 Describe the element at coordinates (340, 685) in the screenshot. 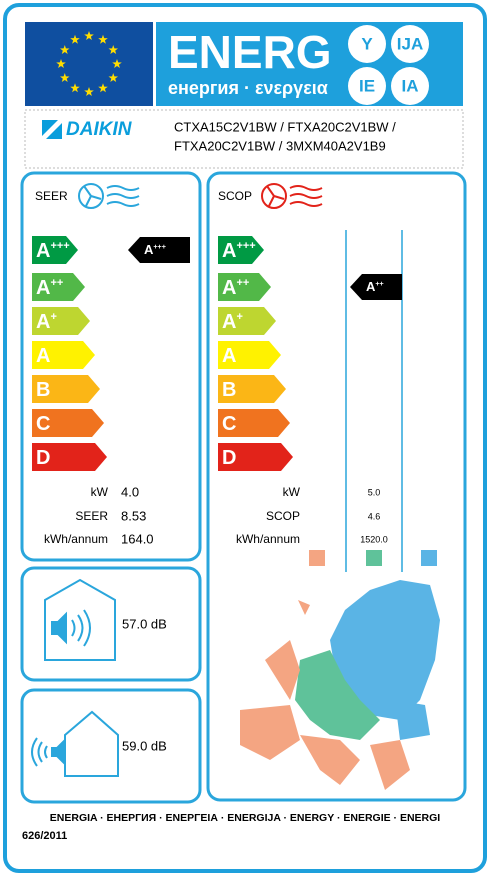

I see `climate-map` at that location.